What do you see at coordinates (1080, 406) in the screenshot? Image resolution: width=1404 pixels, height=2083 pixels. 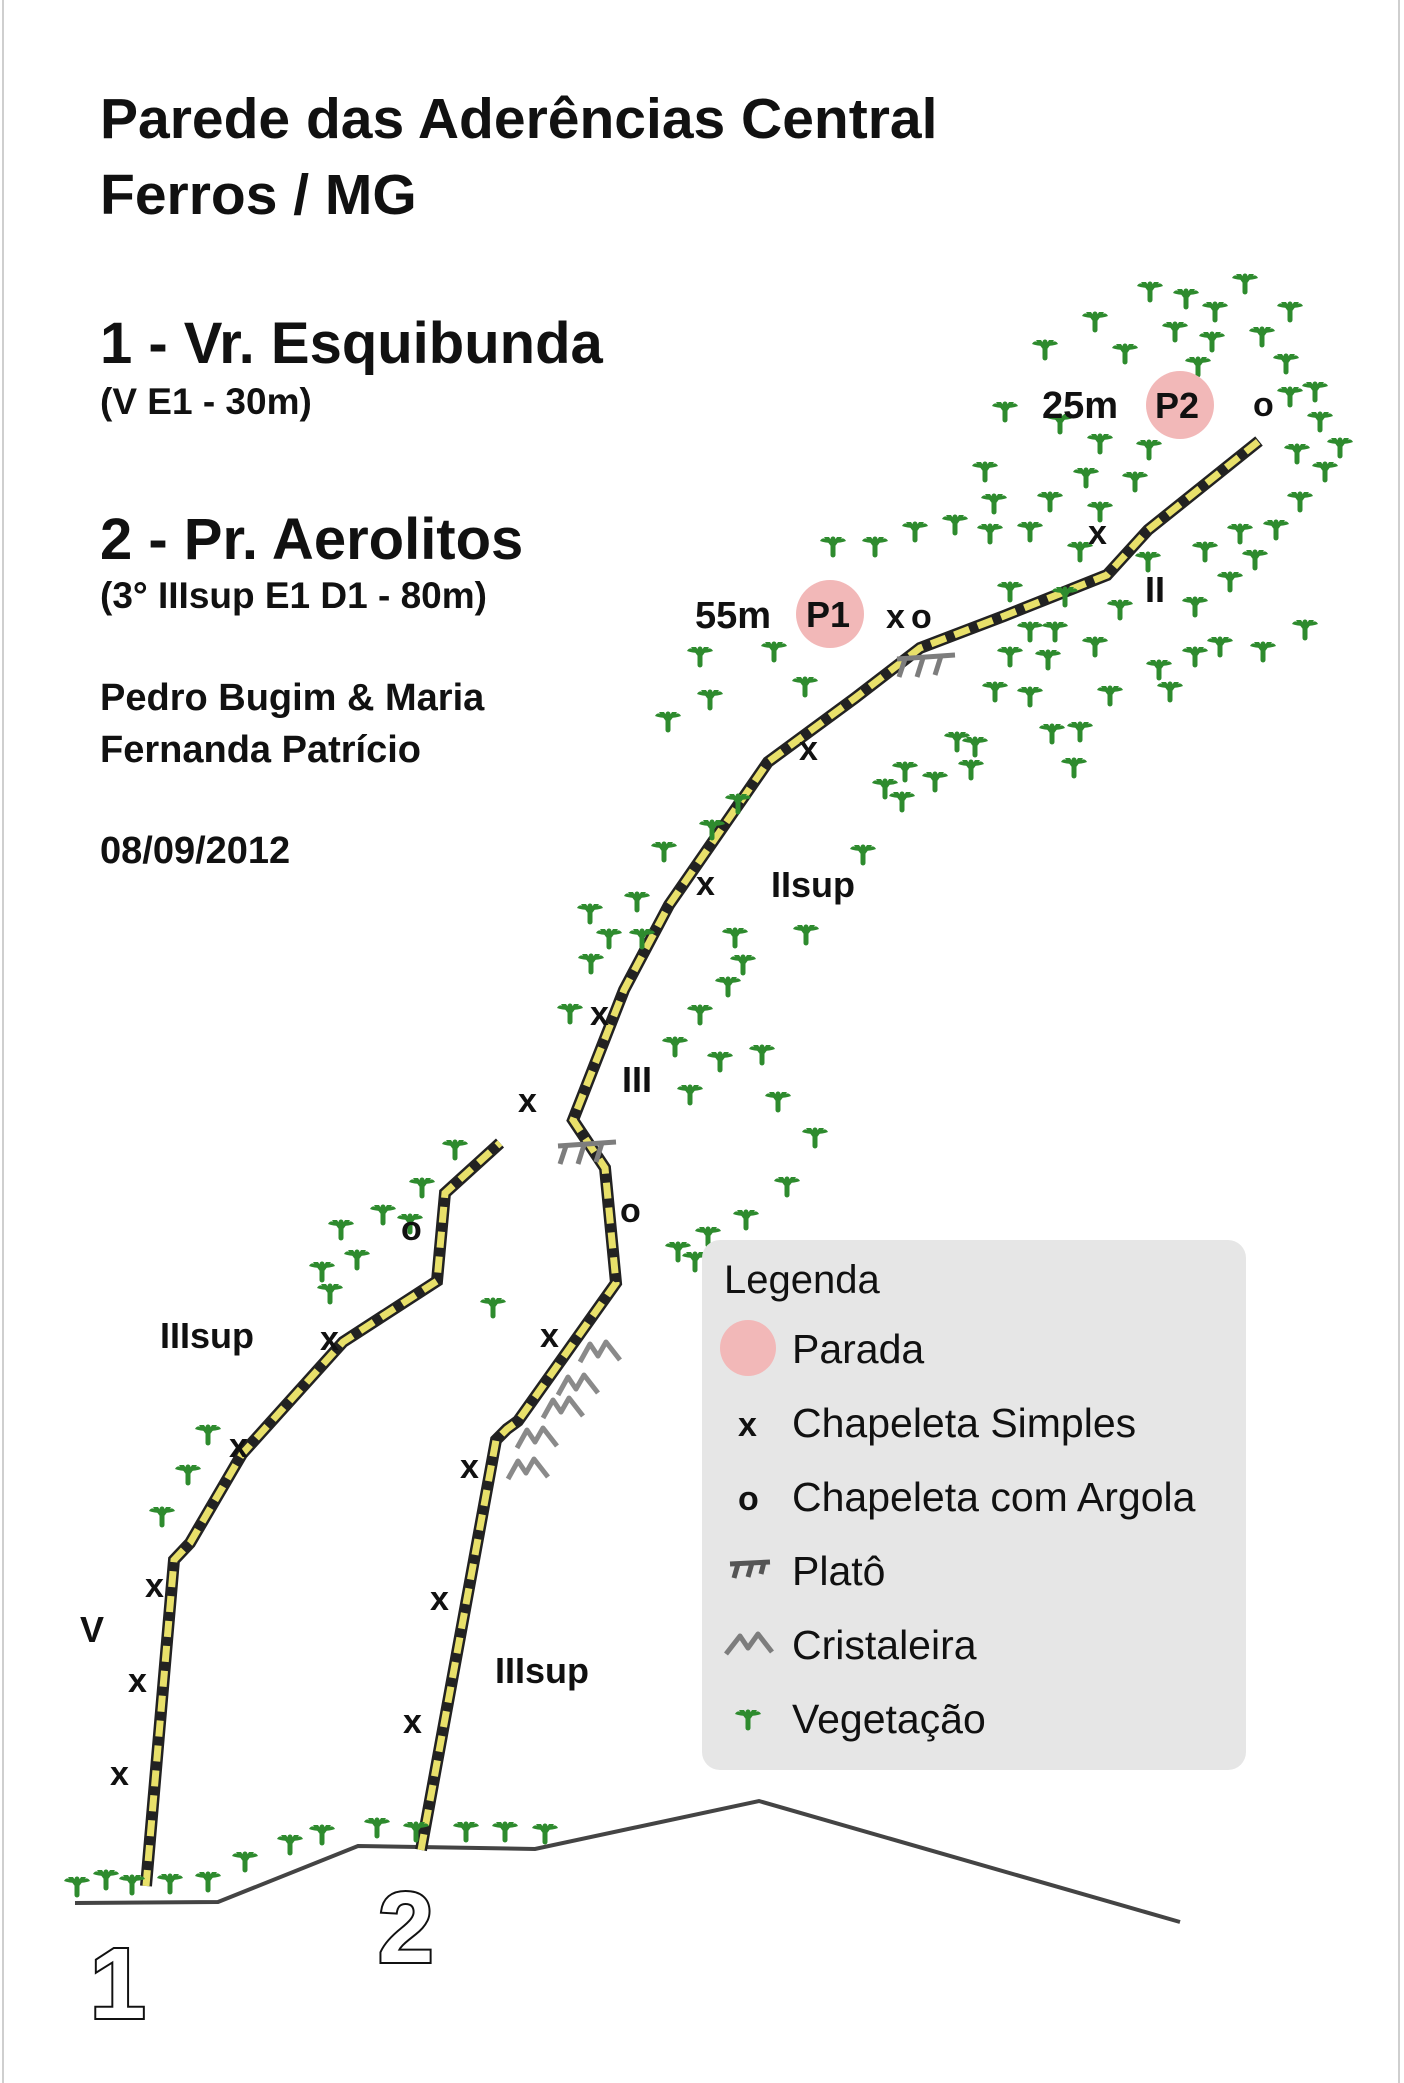 I see `belay-p2-distance: 25m` at bounding box center [1080, 406].